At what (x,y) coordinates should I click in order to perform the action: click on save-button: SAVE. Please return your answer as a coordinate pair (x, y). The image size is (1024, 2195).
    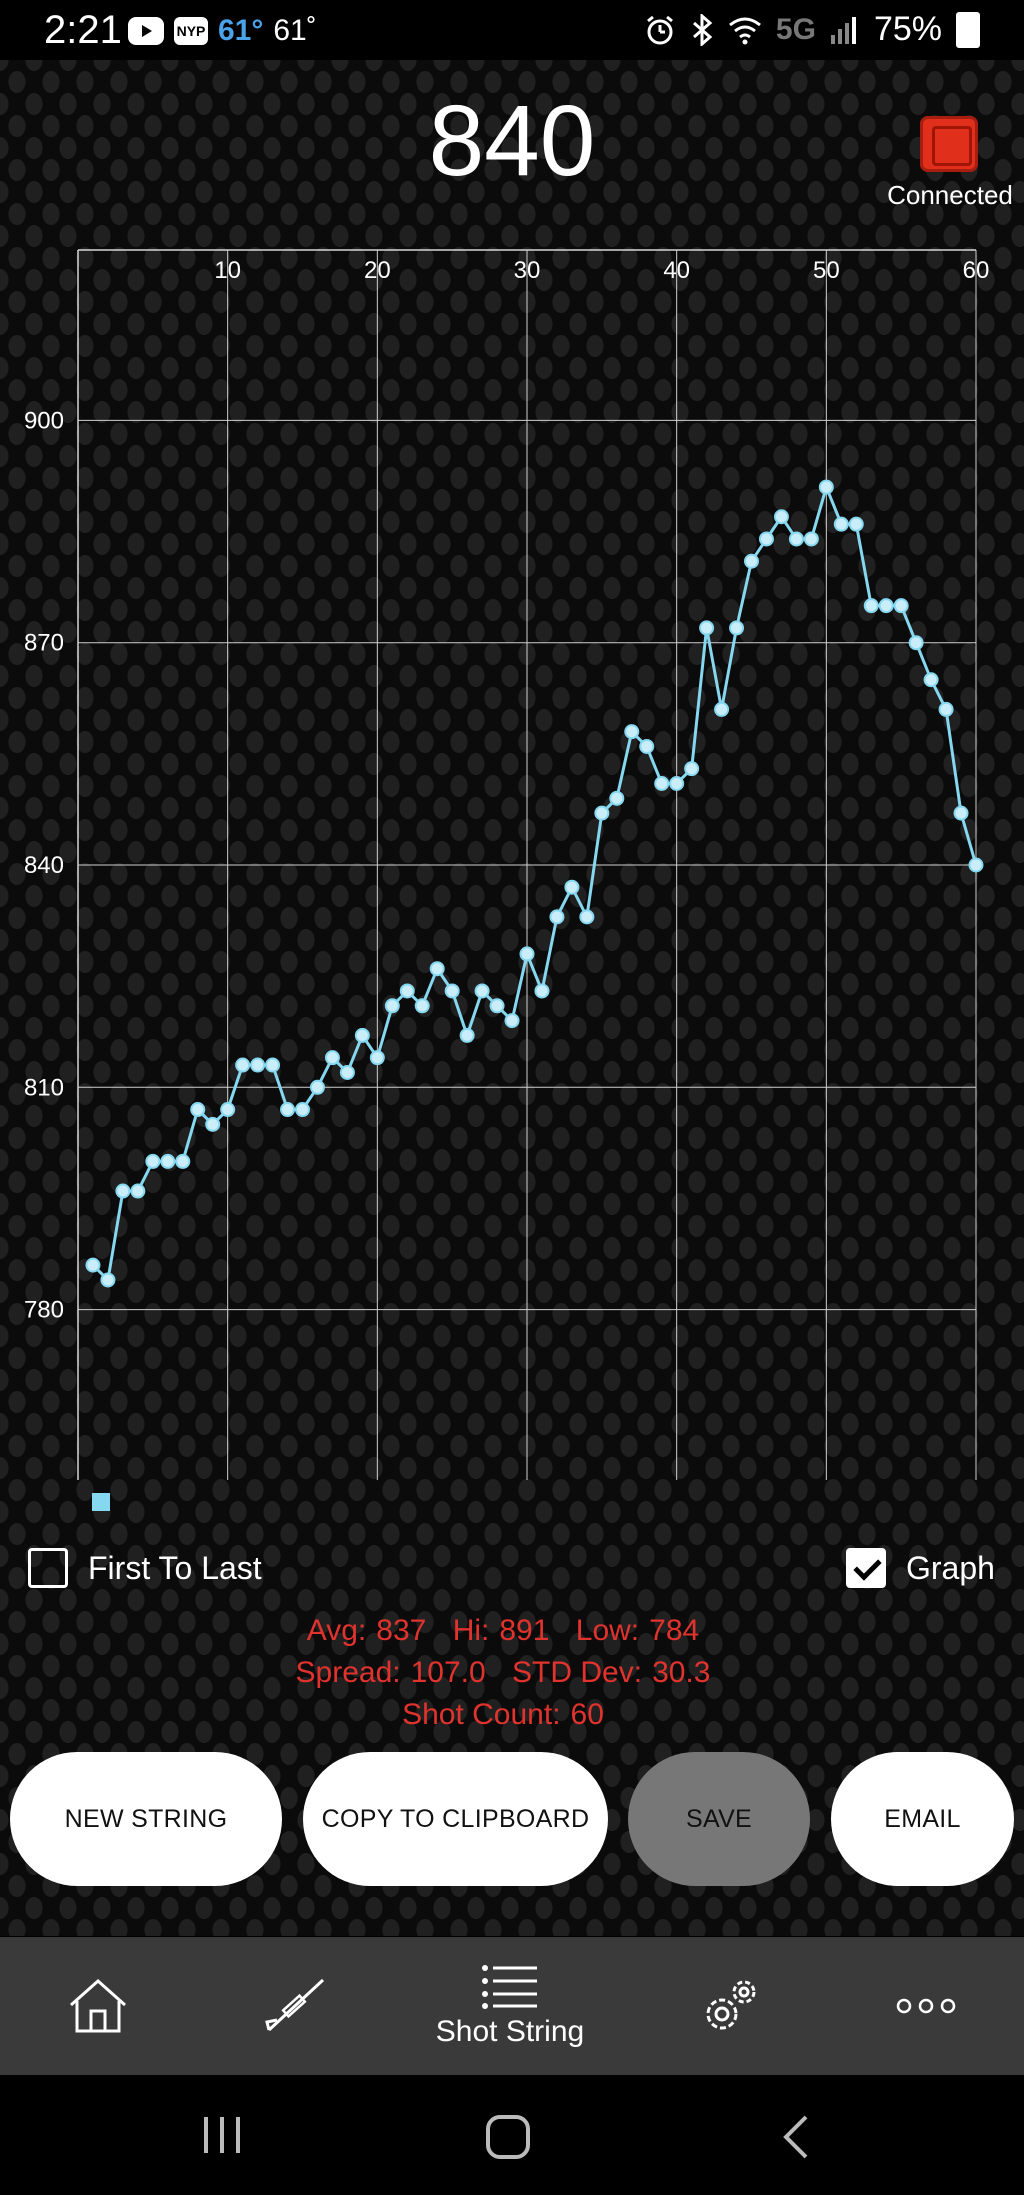
    Looking at the image, I should click on (719, 1819).